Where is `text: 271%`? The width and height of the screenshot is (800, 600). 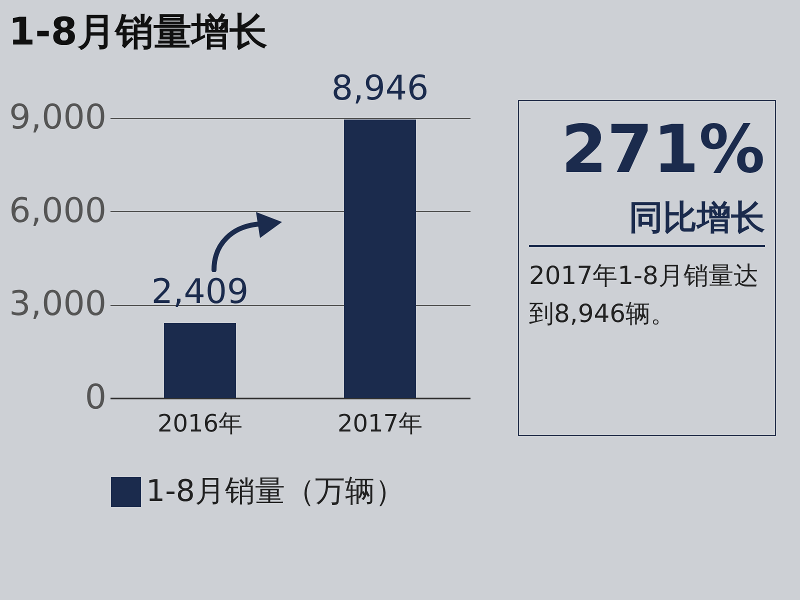
text: 271% is located at coordinates (662, 150).